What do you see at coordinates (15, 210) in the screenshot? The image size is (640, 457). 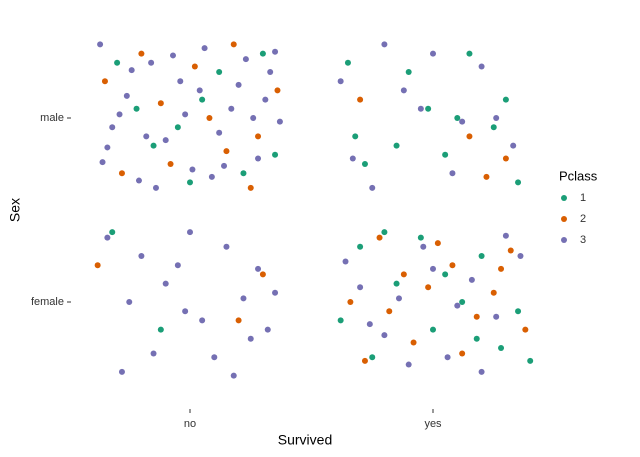 I see `y-axis-title: Sex` at bounding box center [15, 210].